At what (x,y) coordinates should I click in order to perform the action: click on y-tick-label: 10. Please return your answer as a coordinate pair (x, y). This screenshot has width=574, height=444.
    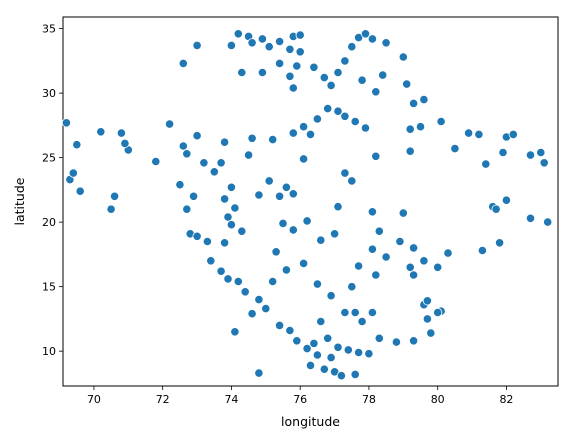
    Looking at the image, I should click on (49, 351).